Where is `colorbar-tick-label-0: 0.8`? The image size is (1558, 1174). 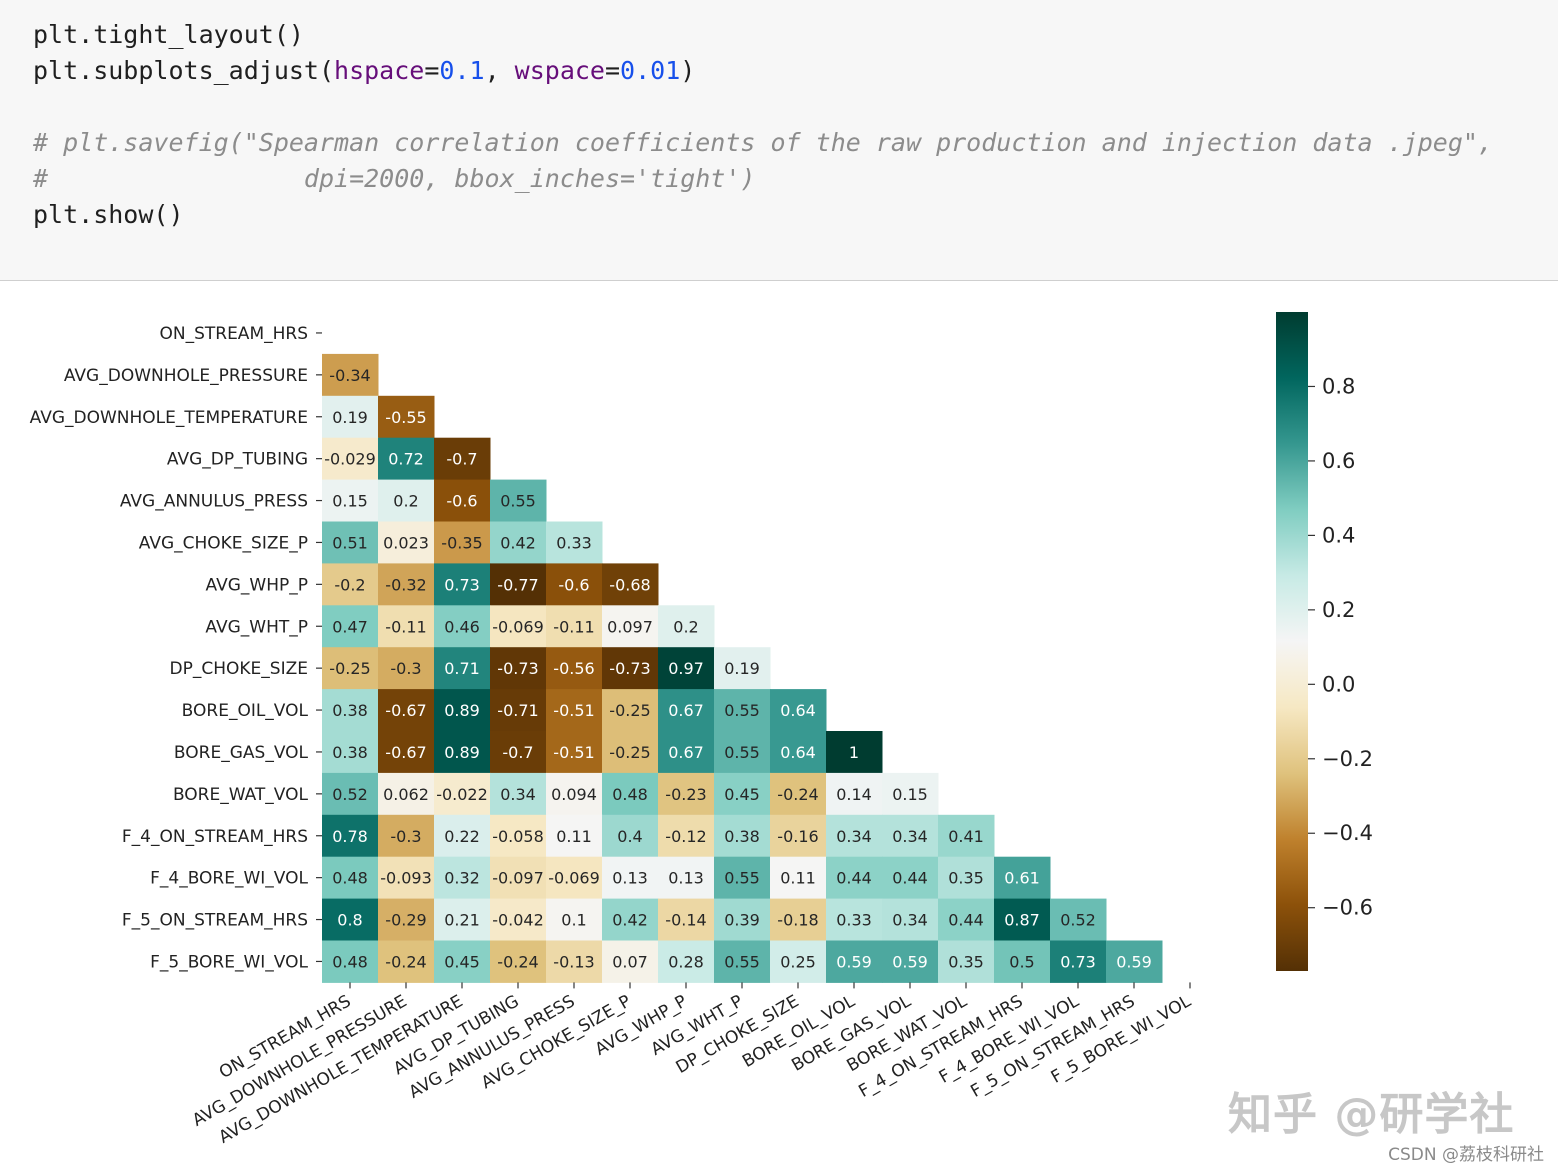 colorbar-tick-label-0: 0.8 is located at coordinates (1338, 386).